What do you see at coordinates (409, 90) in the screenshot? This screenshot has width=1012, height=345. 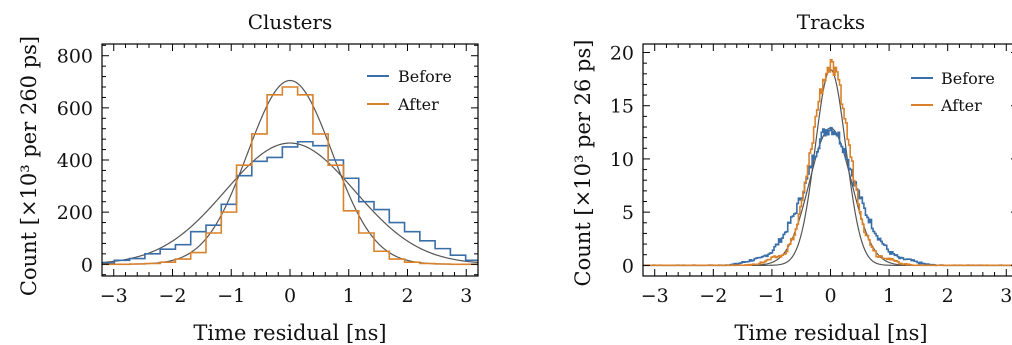 I see `clusters-legend: Before After` at bounding box center [409, 90].